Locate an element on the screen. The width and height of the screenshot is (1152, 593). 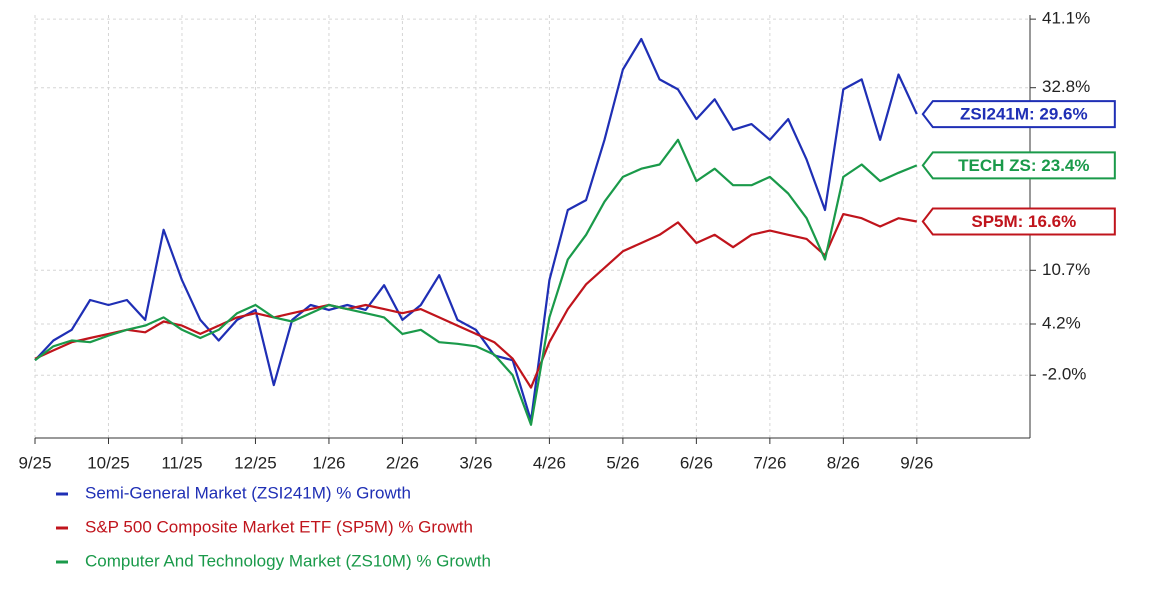
x-tick-label: 5/26 is located at coordinates (622, 462).